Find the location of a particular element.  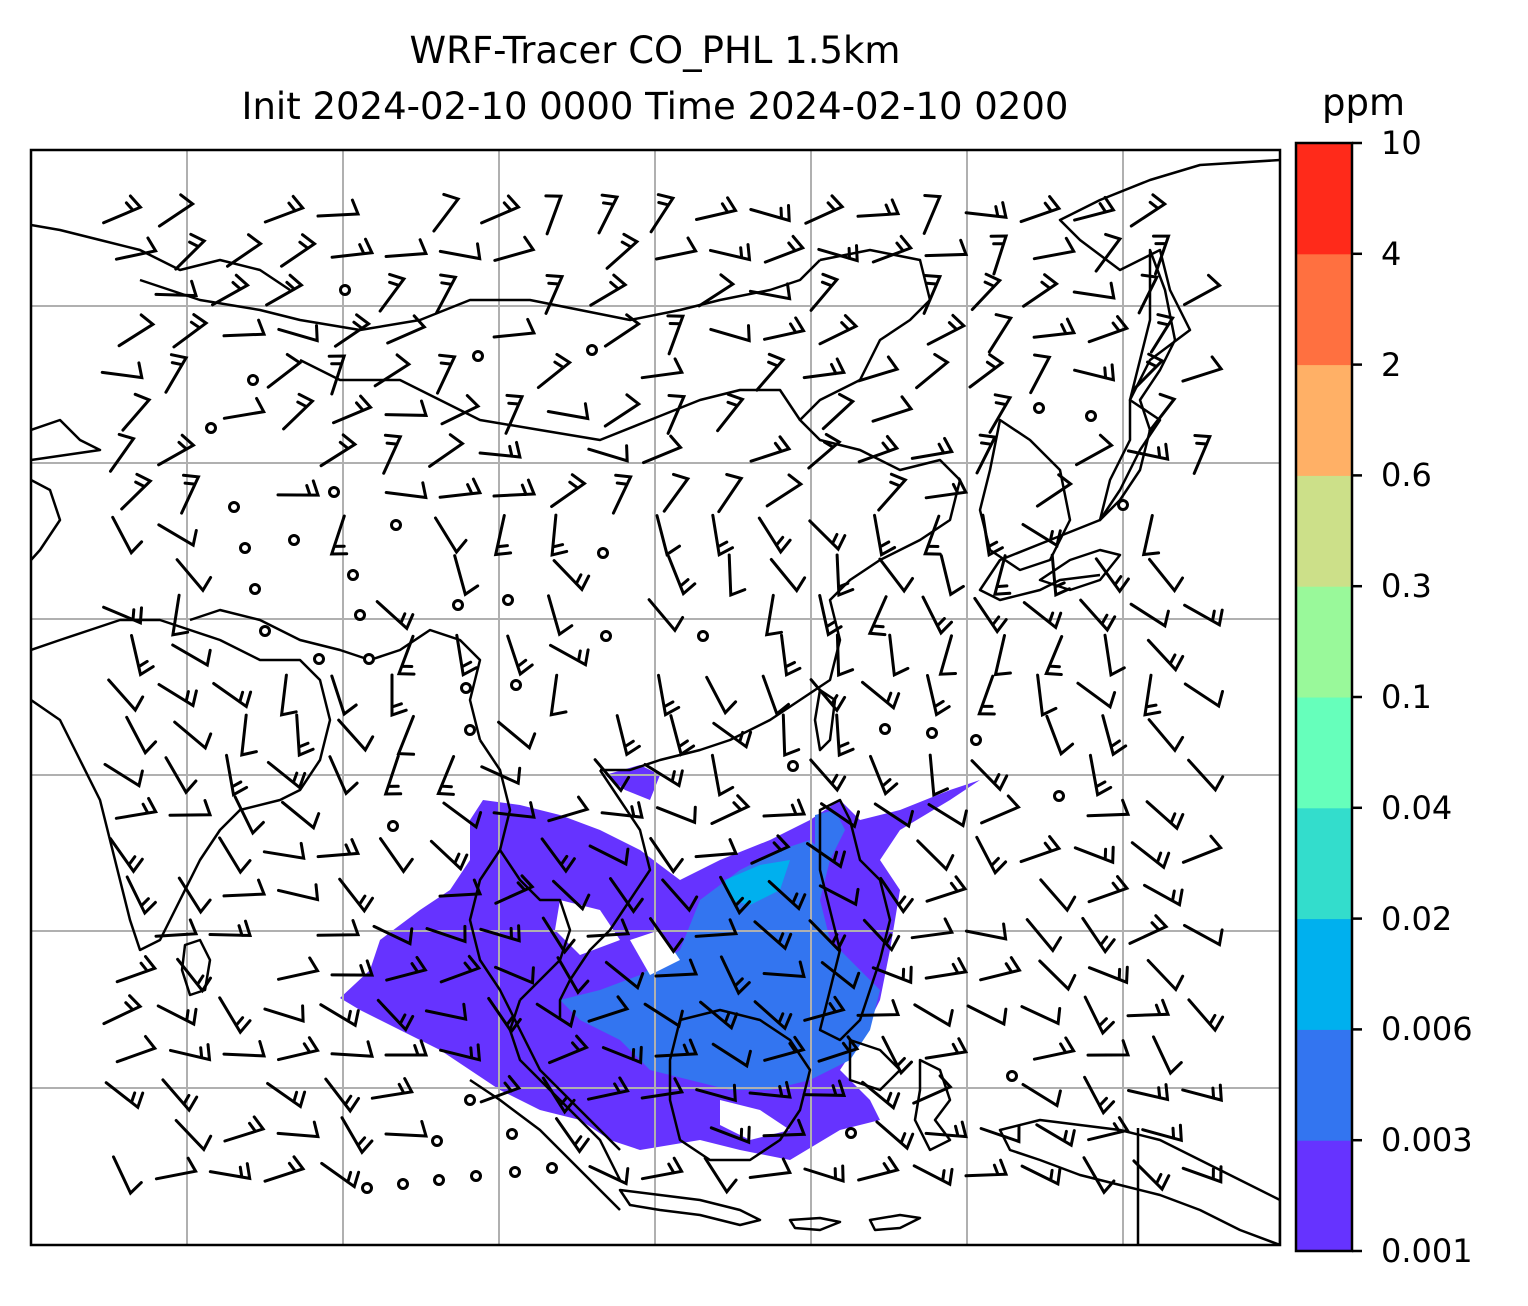

colorbar is located at coordinates (1328, 697).